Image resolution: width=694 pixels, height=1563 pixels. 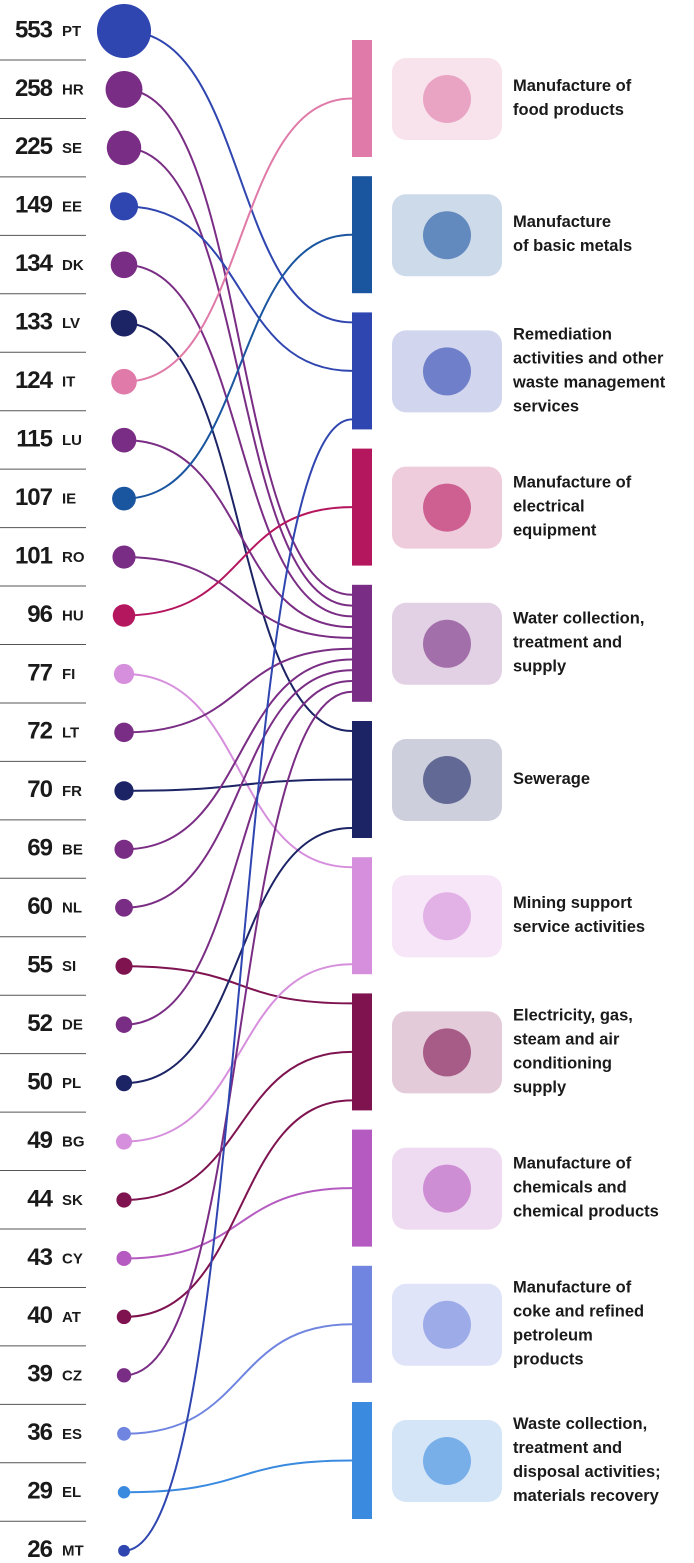 What do you see at coordinates (39, 848) in the screenshot?
I see `country-value: 69` at bounding box center [39, 848].